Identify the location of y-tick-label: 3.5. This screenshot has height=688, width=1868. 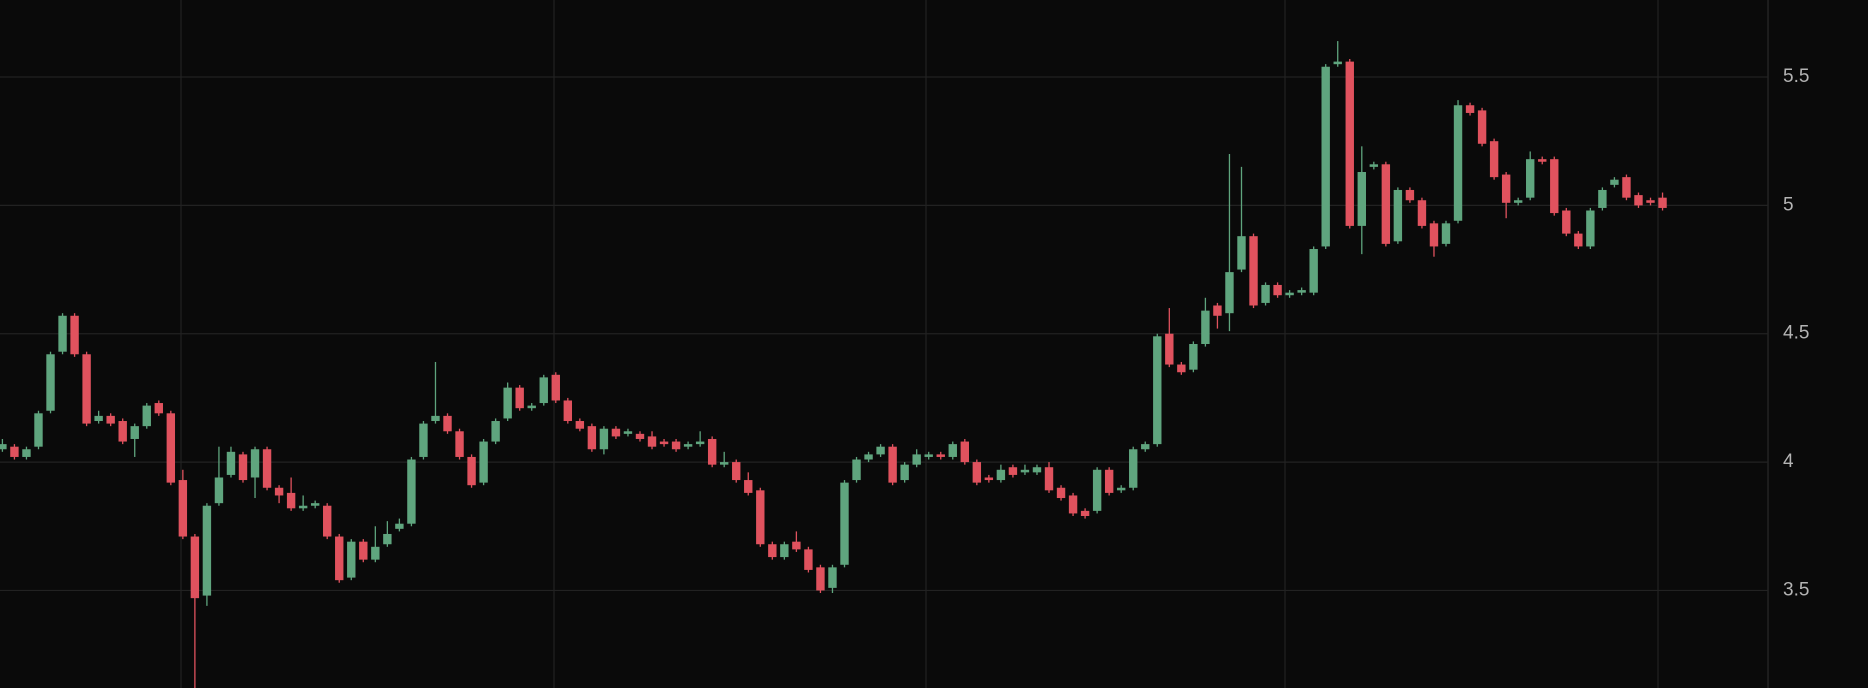
(1796, 589).